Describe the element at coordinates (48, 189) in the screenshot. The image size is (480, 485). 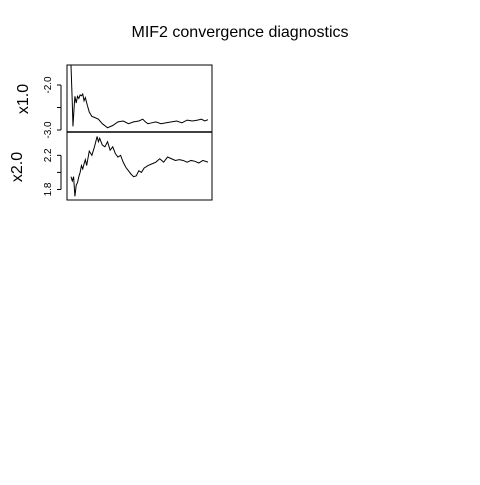
I see `y-tick-label: 1.8` at that location.